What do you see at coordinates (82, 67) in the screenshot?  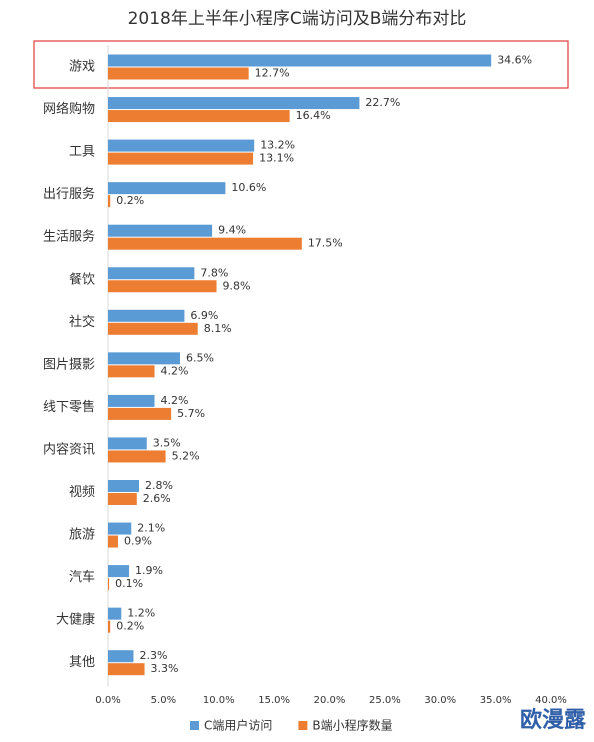 I see `category-label: 游戏` at bounding box center [82, 67].